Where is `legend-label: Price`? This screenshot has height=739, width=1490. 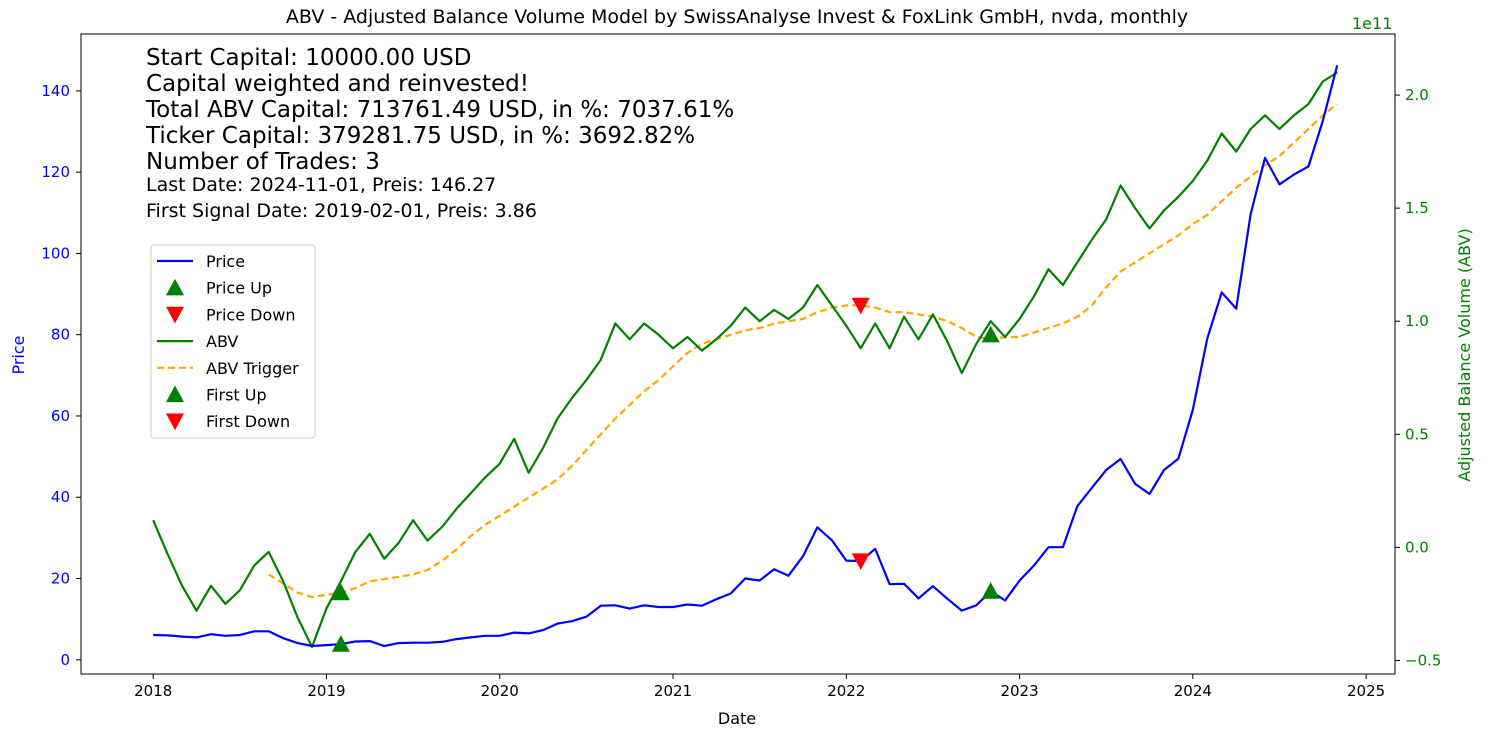
legend-label: Price is located at coordinates (225, 261).